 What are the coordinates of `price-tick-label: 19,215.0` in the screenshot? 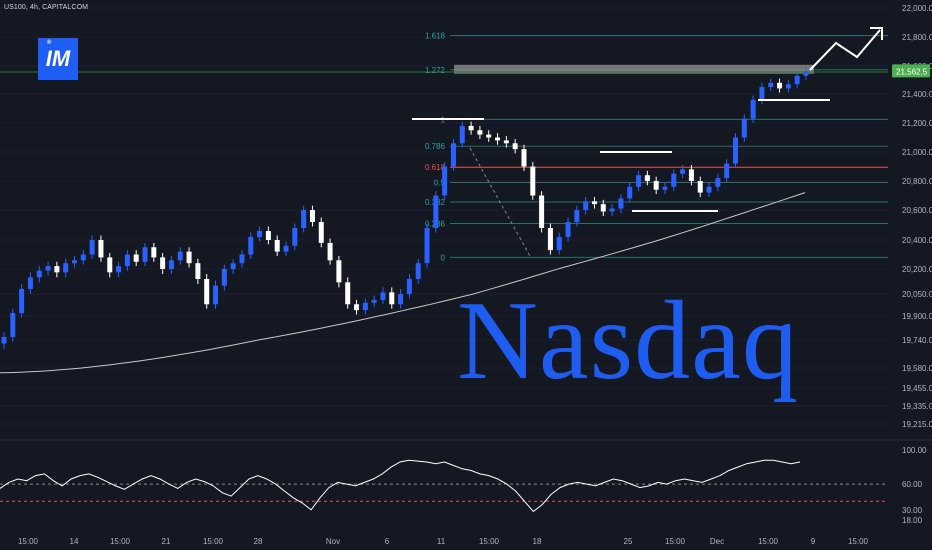 It's located at (917, 424).